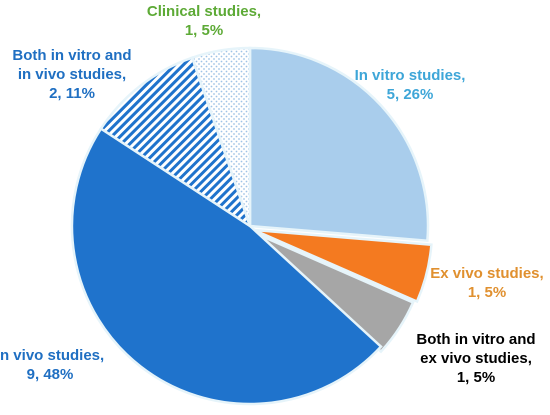  I want to click on label-line: Clinical studies,, so click(204, 11).